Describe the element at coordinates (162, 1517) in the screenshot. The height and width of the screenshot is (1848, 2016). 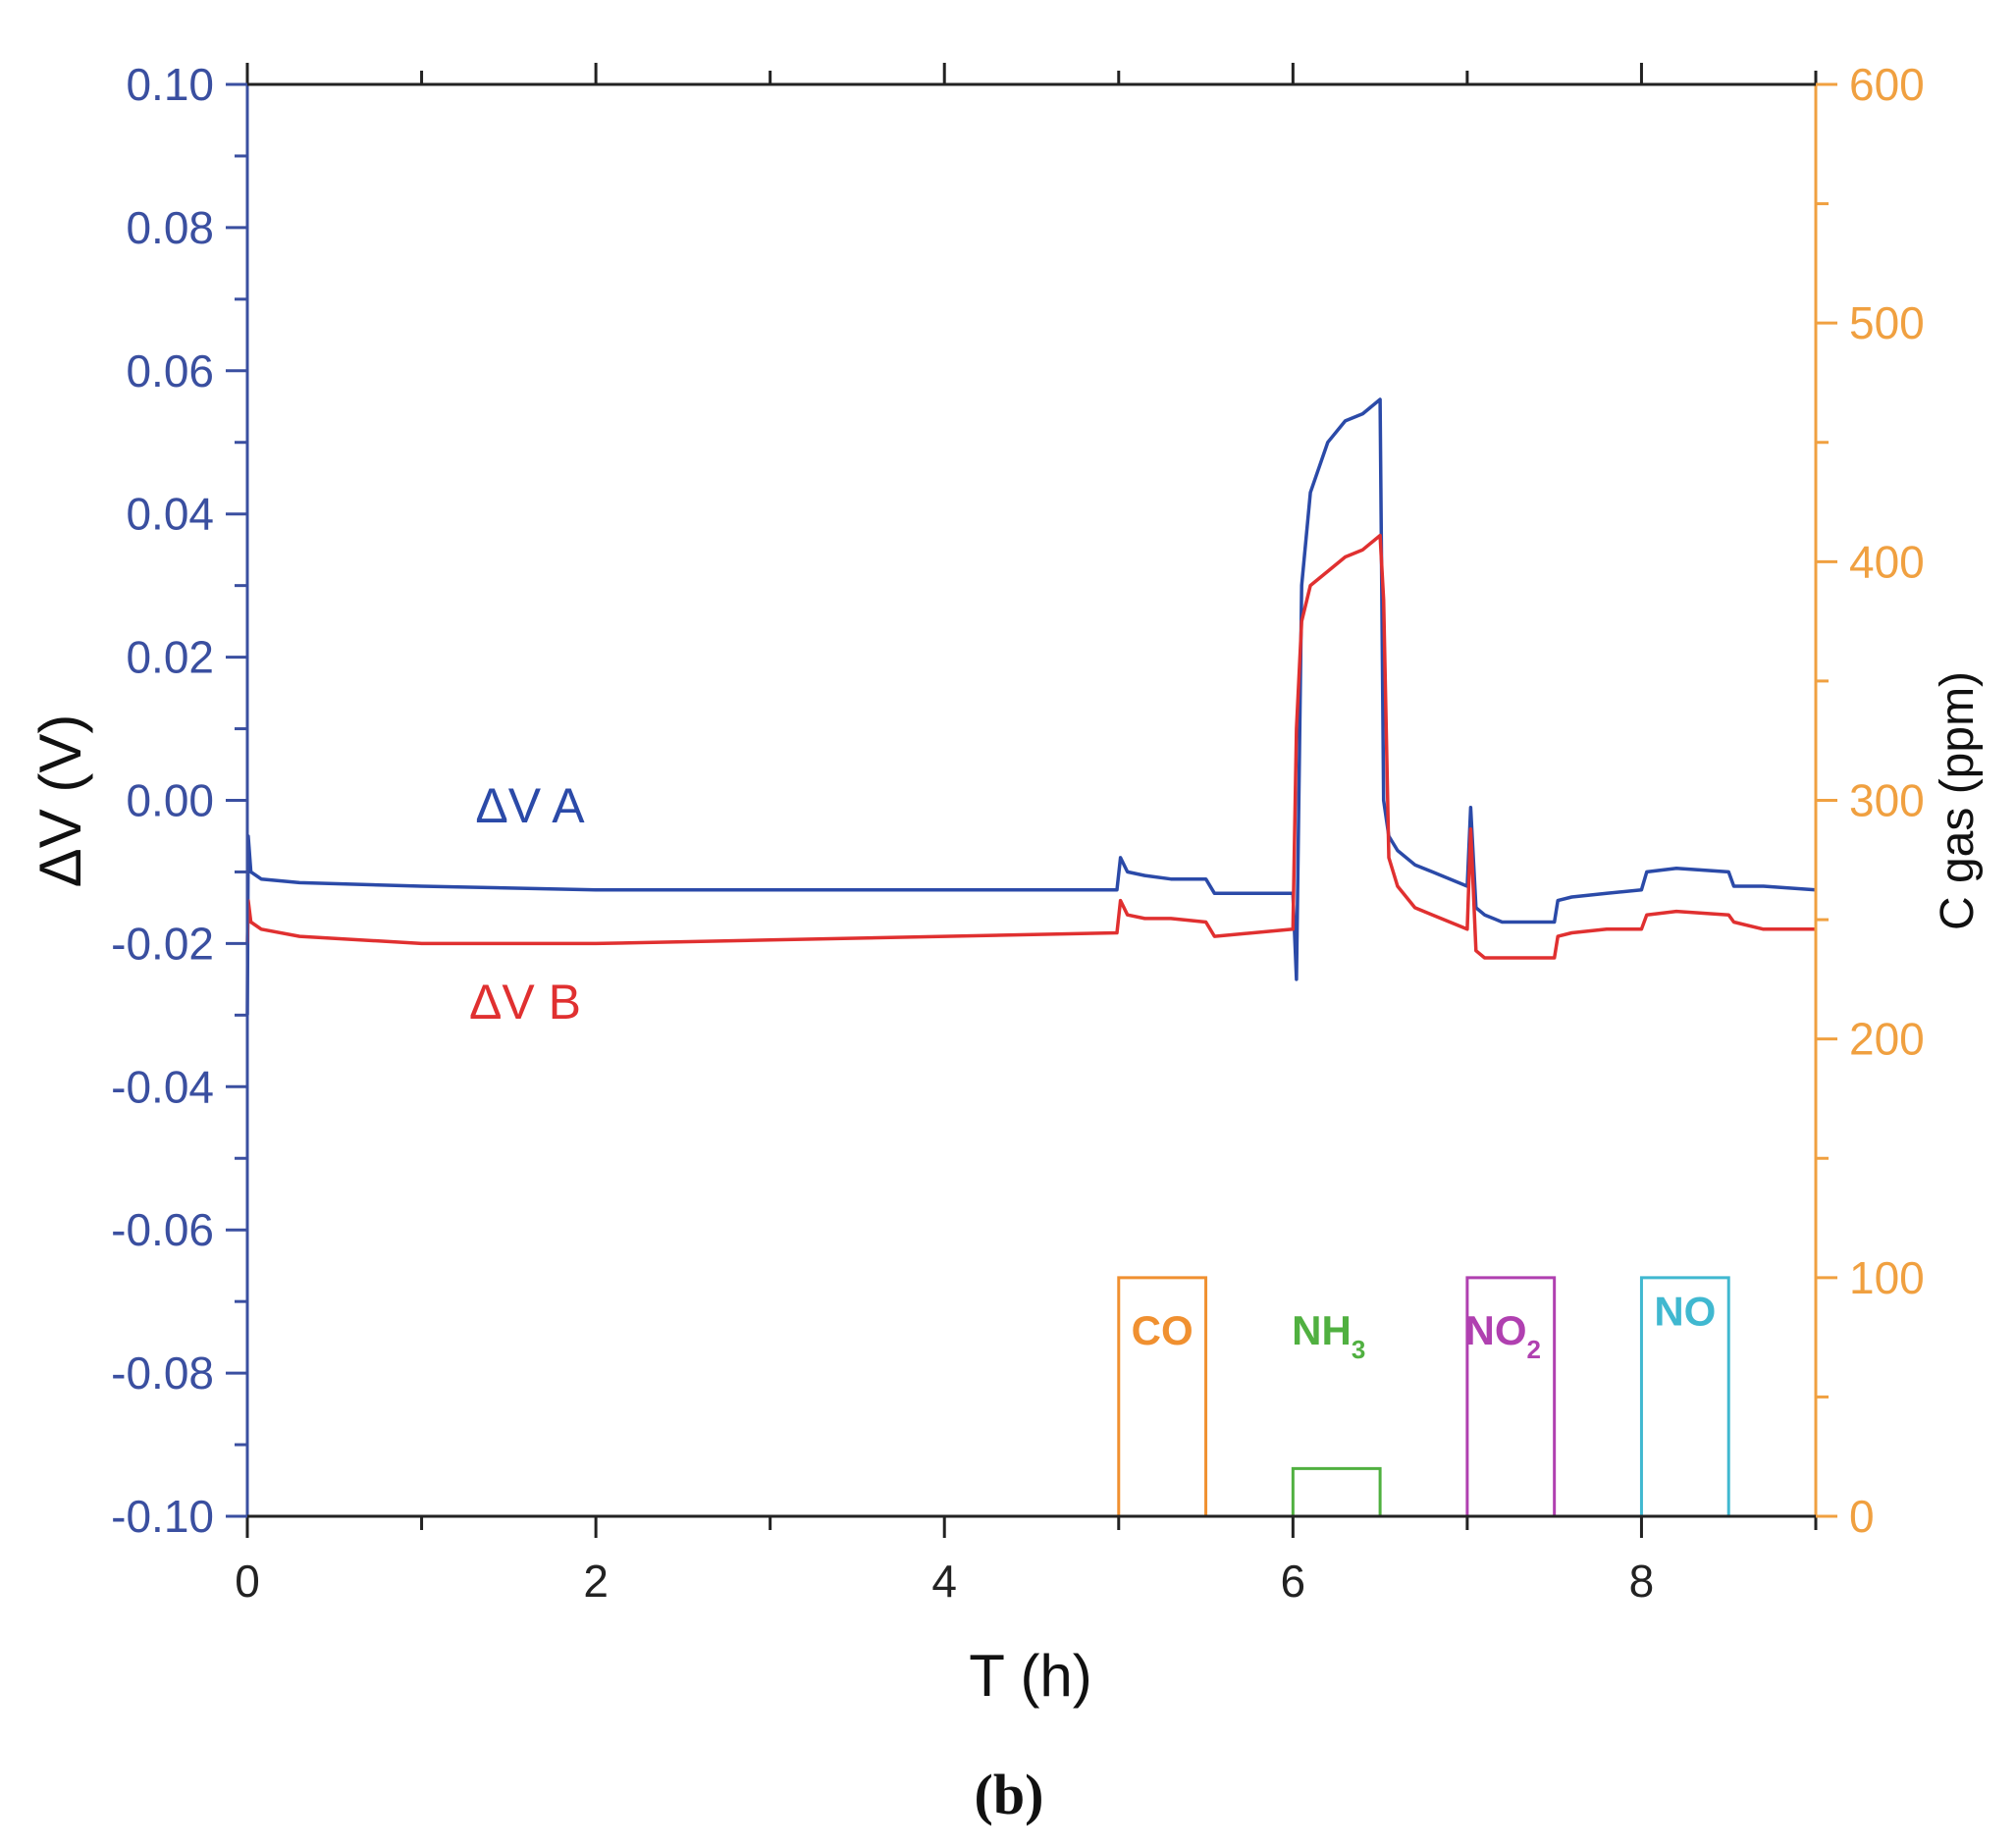
I see `y-left-tick-label: -0.10` at that location.